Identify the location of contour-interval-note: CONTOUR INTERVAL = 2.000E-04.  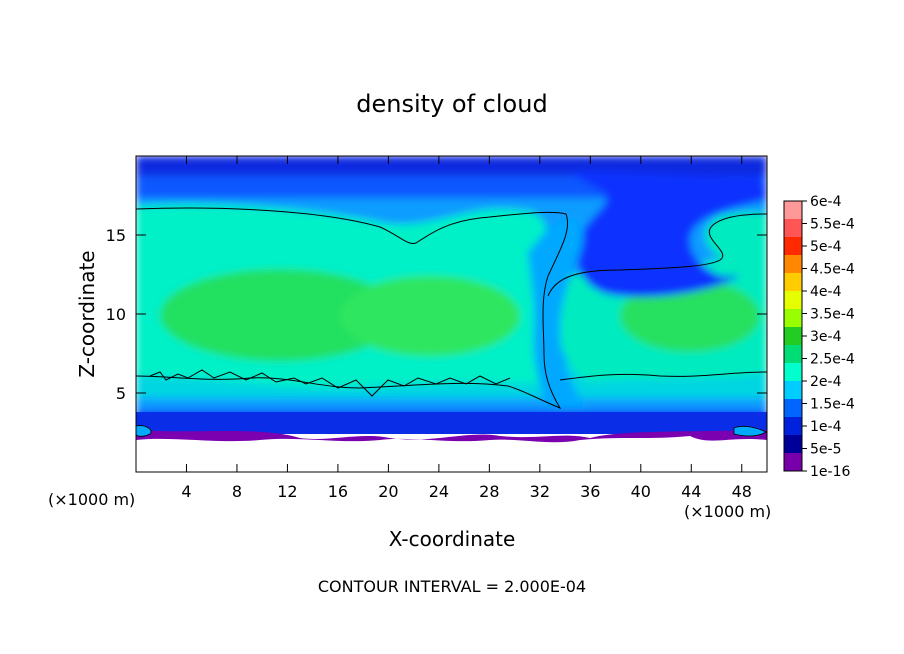
(452, 586).